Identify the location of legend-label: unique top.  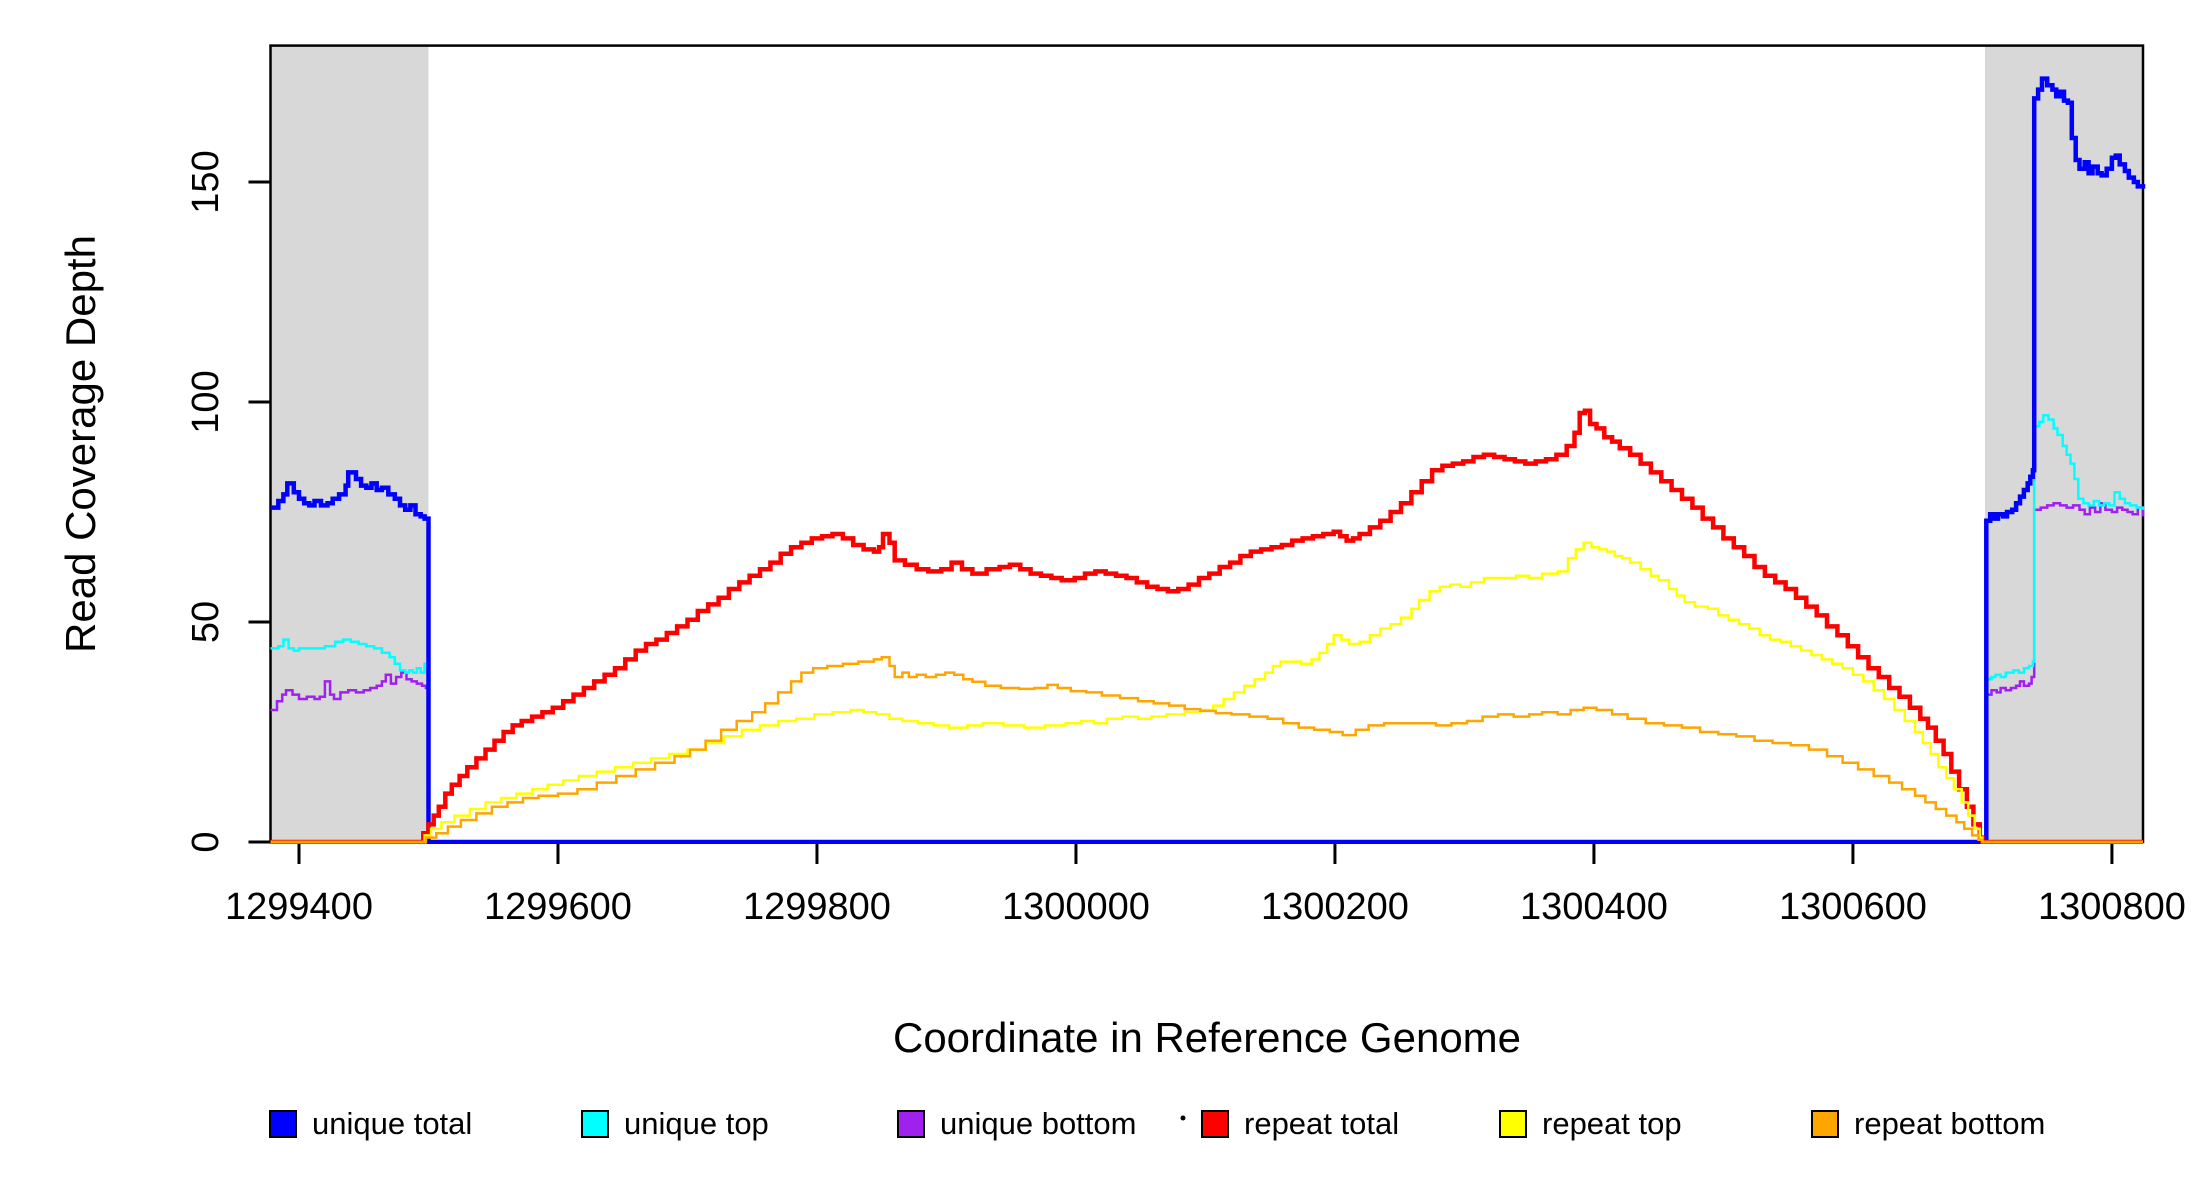
(696, 1123).